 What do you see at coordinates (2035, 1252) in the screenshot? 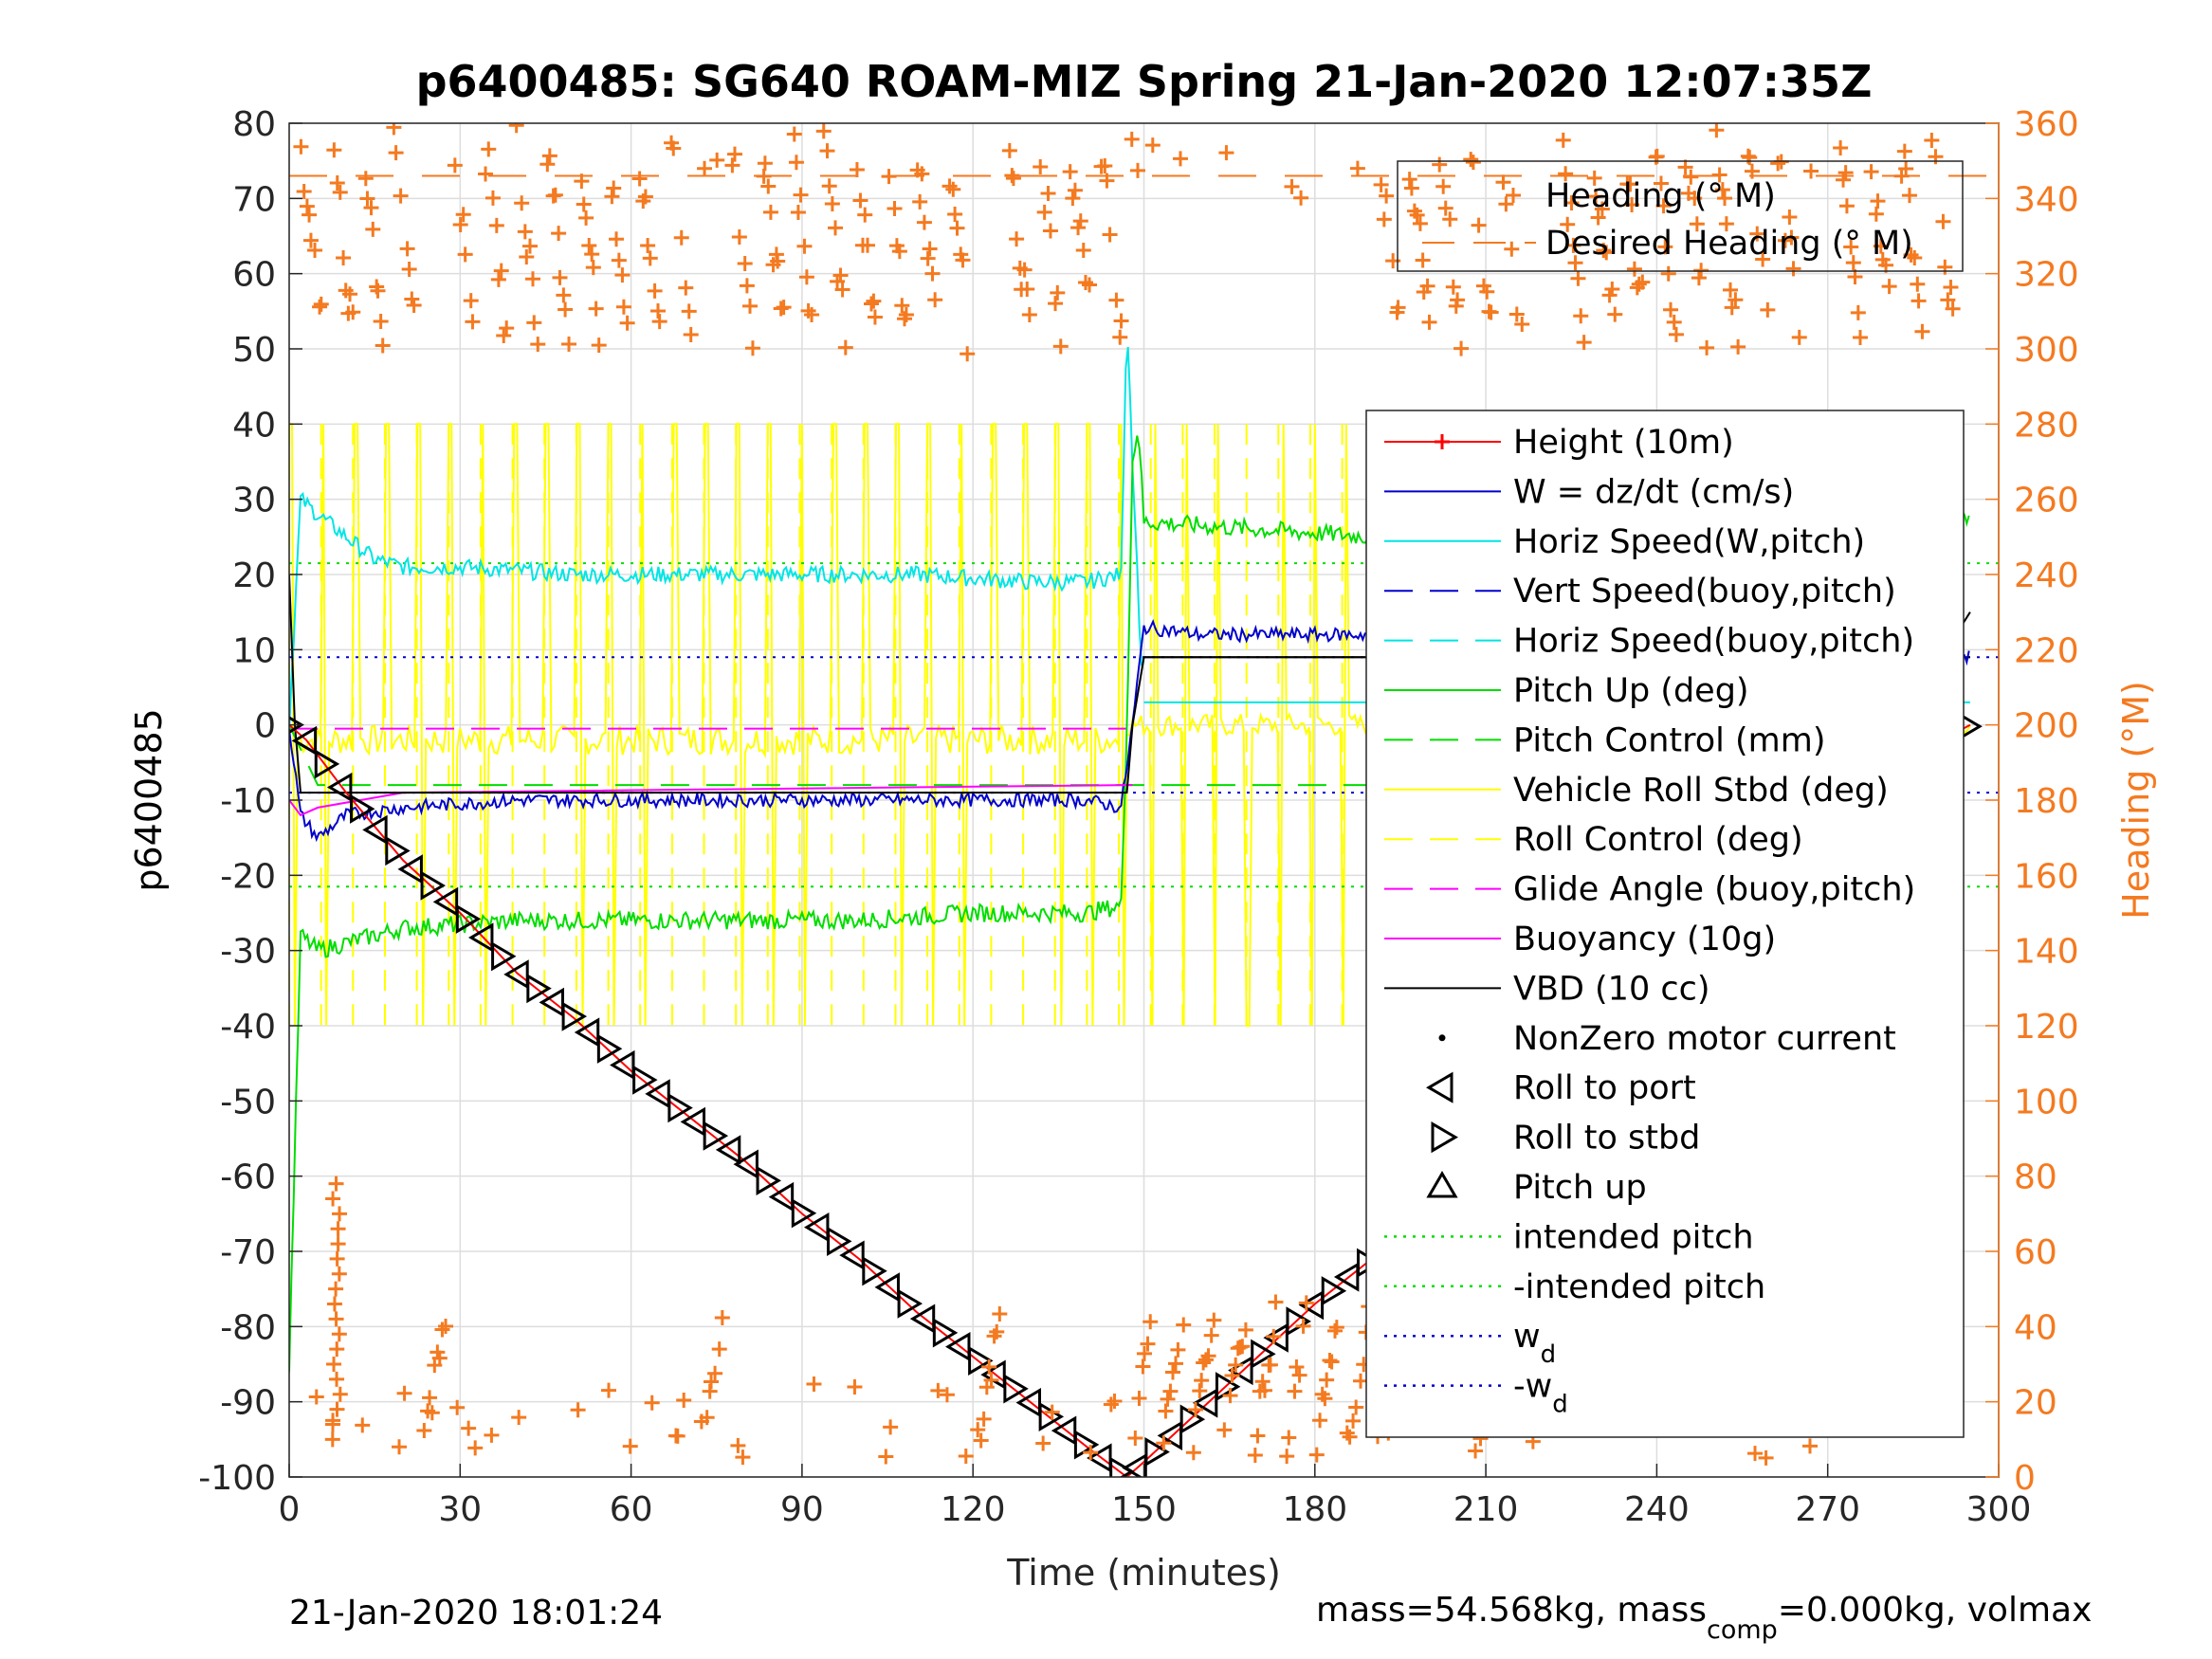
I see `y2-tick-label: 60` at bounding box center [2035, 1252].